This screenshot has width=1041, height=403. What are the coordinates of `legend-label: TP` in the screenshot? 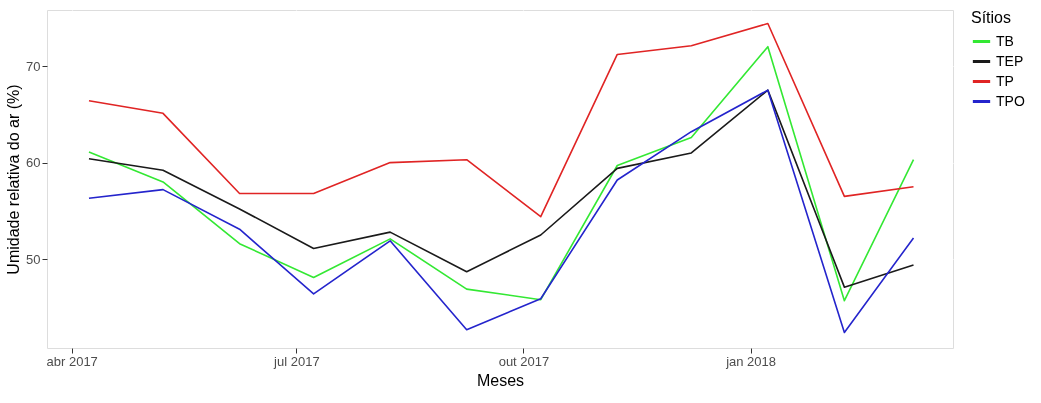 It's located at (1005, 80).